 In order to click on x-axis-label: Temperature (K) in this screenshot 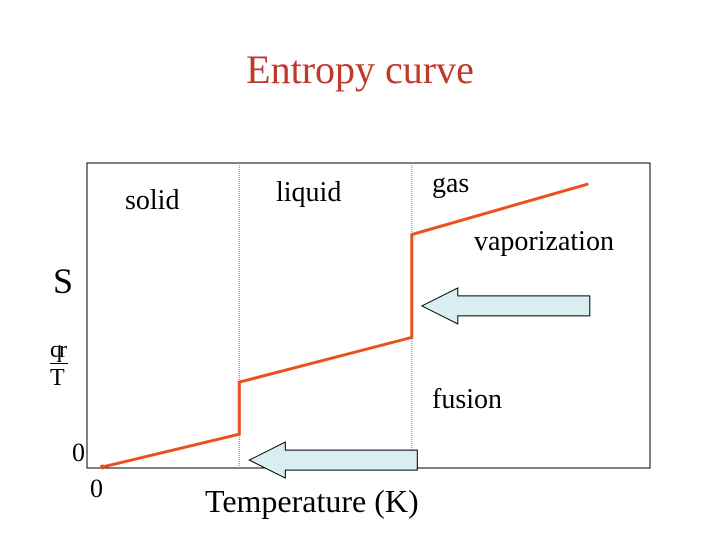, I will do `click(312, 501)`.